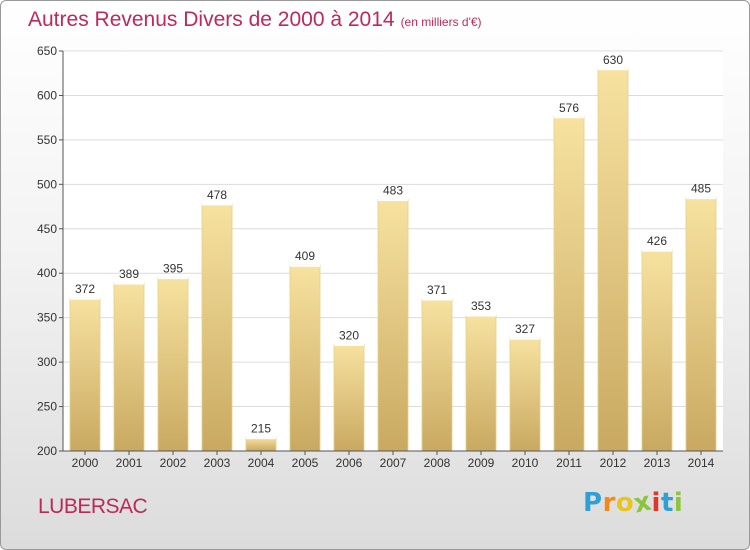  I want to click on y-tick-label: 450, so click(47, 229).